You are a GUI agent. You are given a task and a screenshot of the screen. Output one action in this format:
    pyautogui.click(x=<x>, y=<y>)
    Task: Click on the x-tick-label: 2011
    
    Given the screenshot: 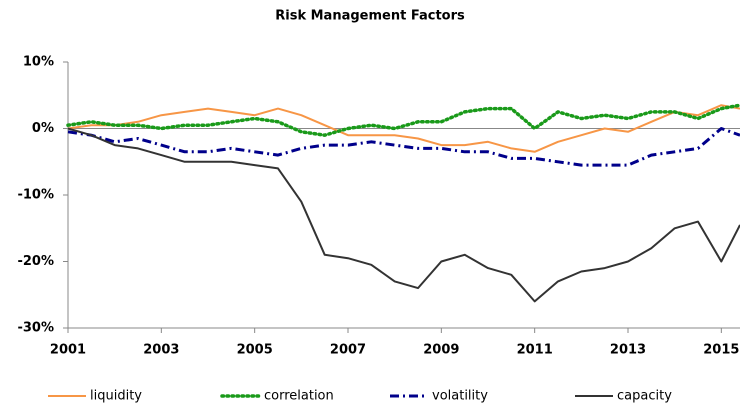 What is the action you would take?
    pyautogui.click(x=535, y=350)
    